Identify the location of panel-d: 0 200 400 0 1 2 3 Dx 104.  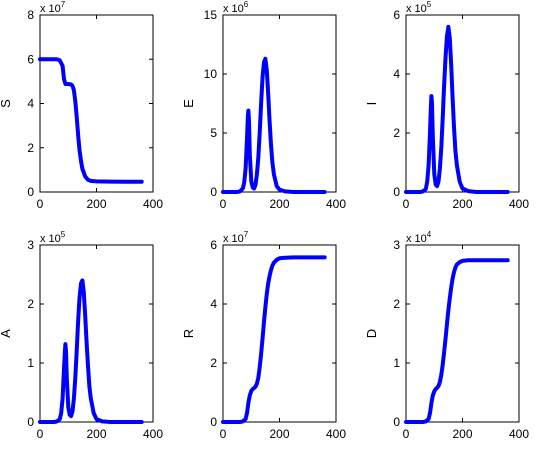
(446, 335).